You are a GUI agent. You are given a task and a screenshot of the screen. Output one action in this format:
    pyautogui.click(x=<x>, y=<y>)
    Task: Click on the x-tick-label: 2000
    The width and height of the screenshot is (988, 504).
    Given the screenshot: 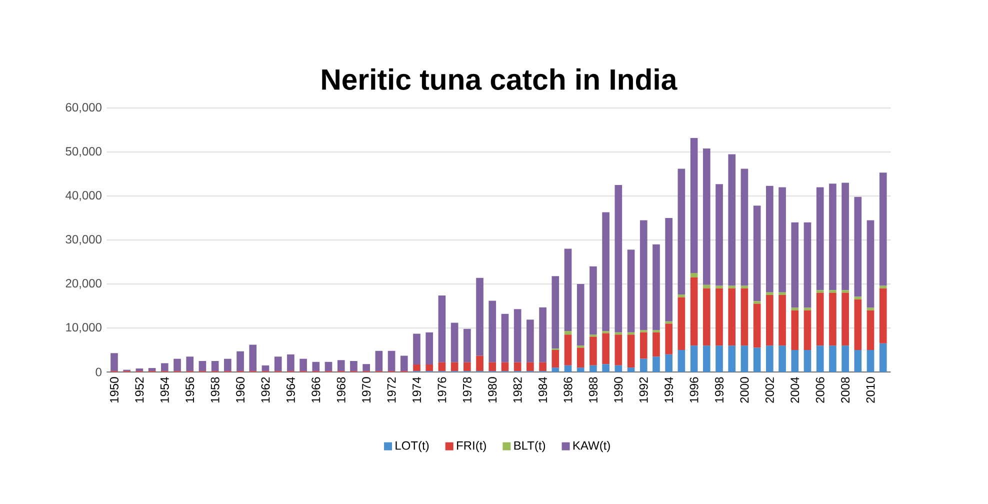 What is the action you would take?
    pyautogui.click(x=744, y=390)
    